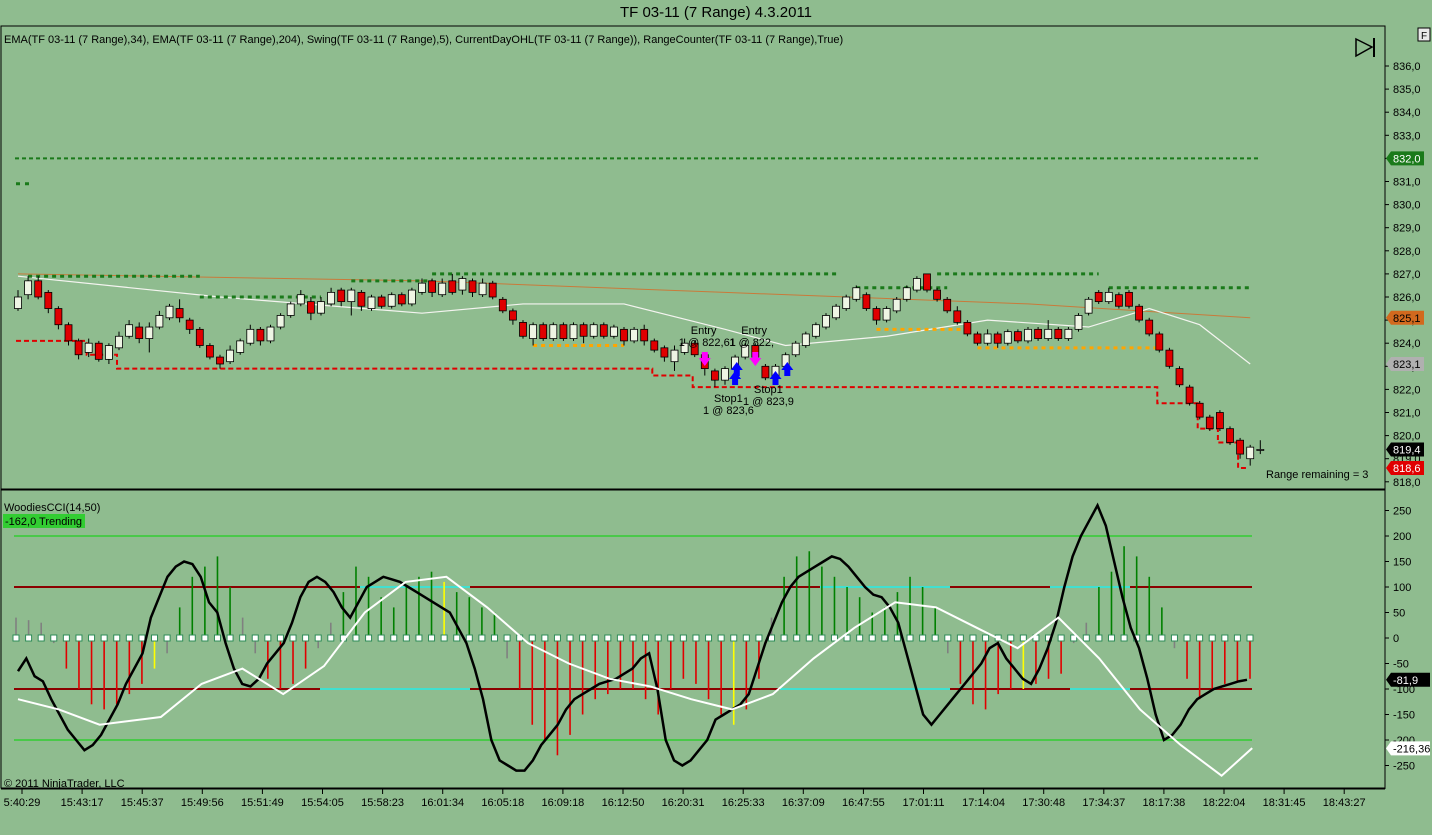 This screenshot has height=835, width=1432. I want to click on price-marker-label: 832,0, so click(1407, 159).